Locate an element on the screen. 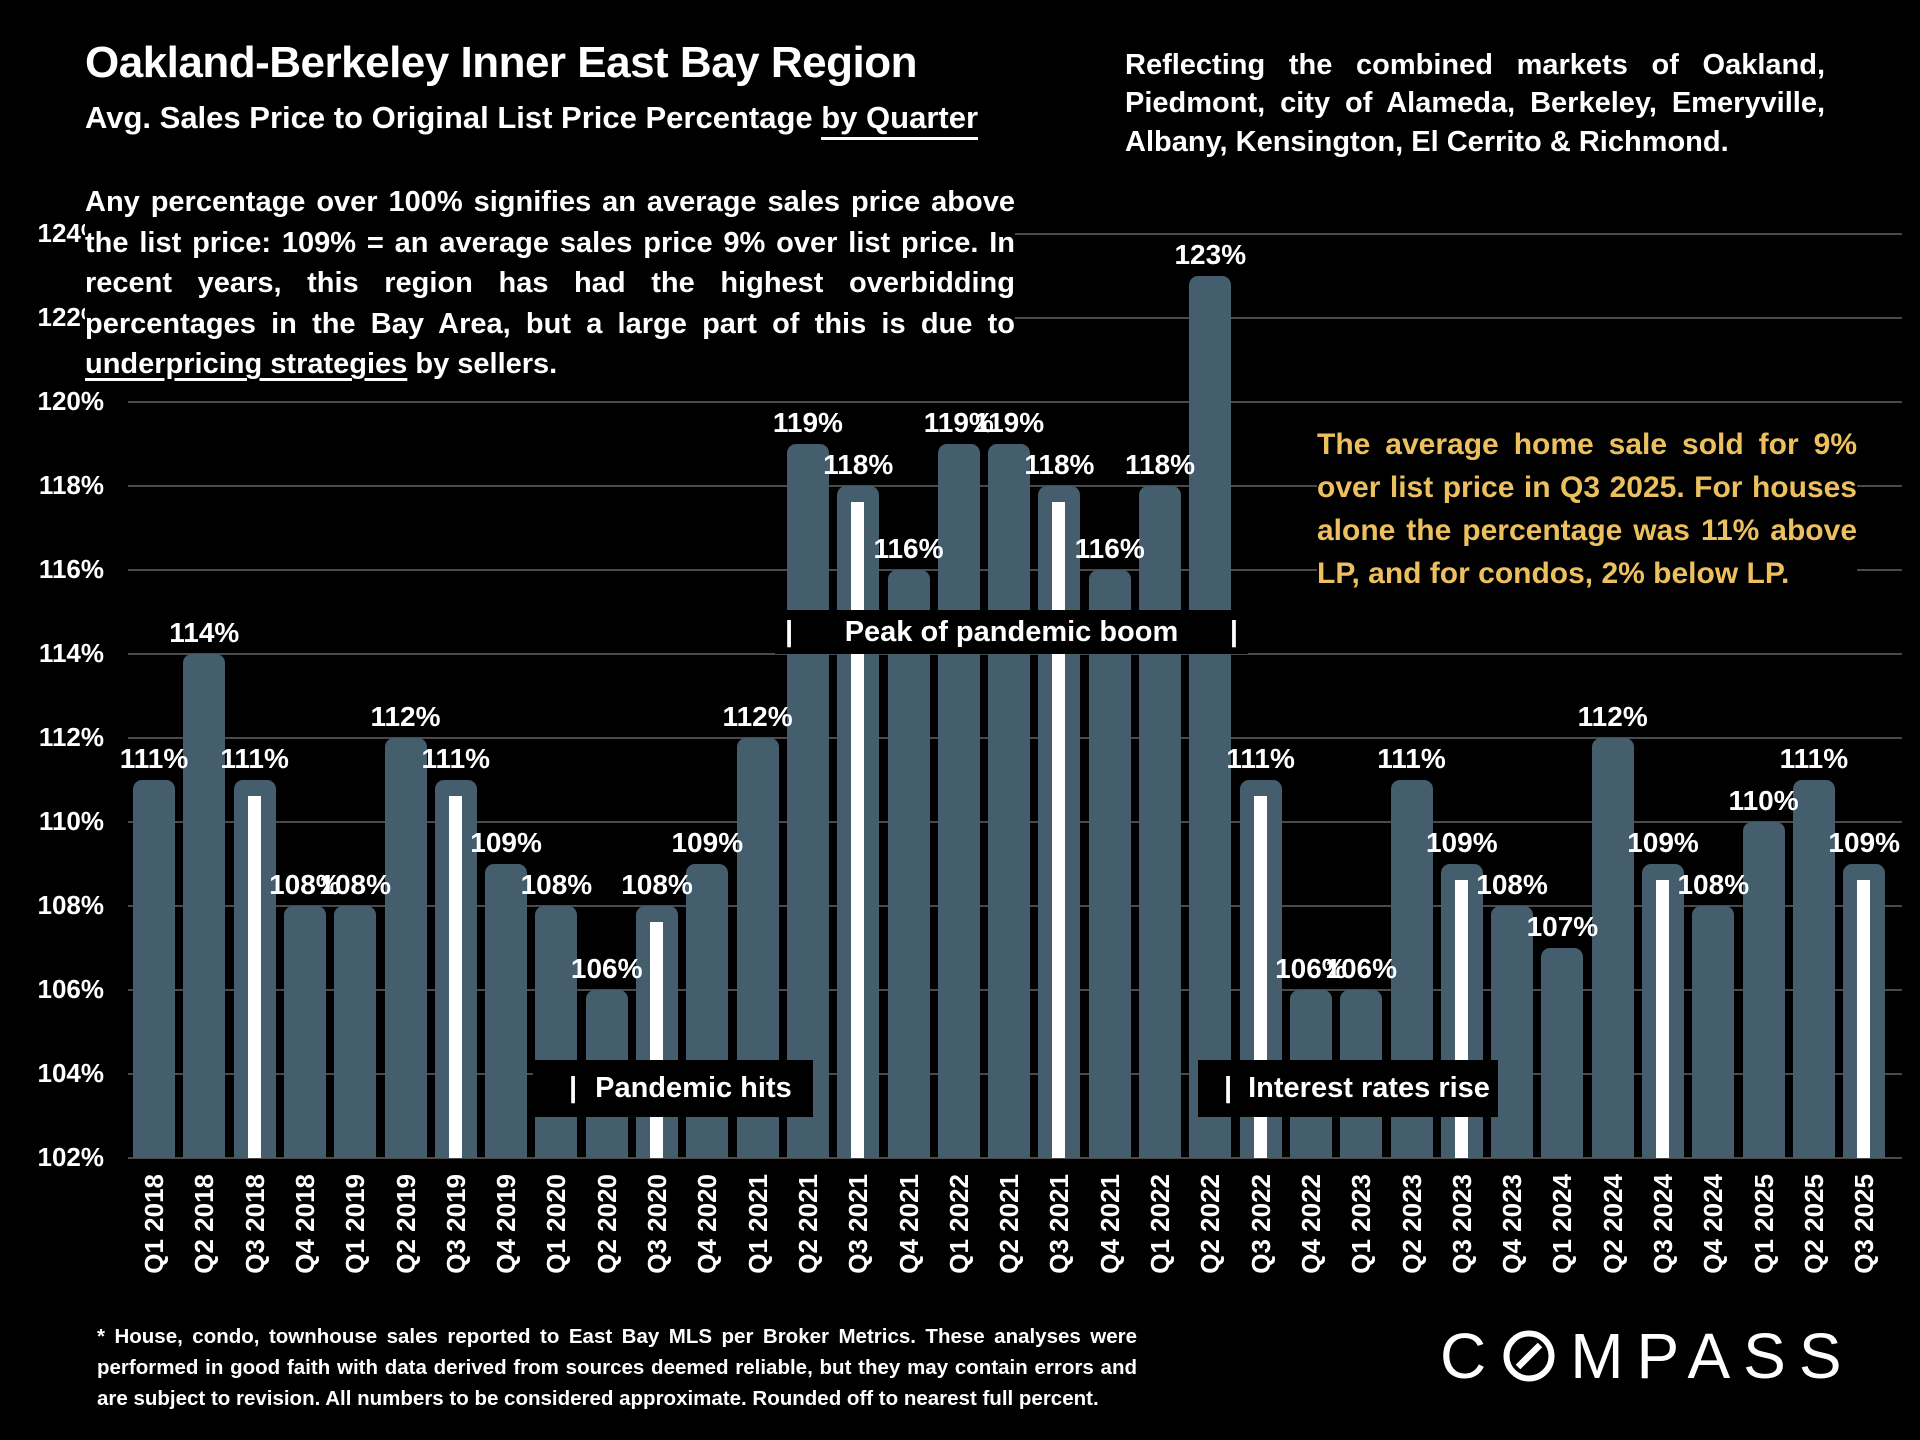  x-axis-tick-label: Q2 2019 is located at coordinates (405, 1224).